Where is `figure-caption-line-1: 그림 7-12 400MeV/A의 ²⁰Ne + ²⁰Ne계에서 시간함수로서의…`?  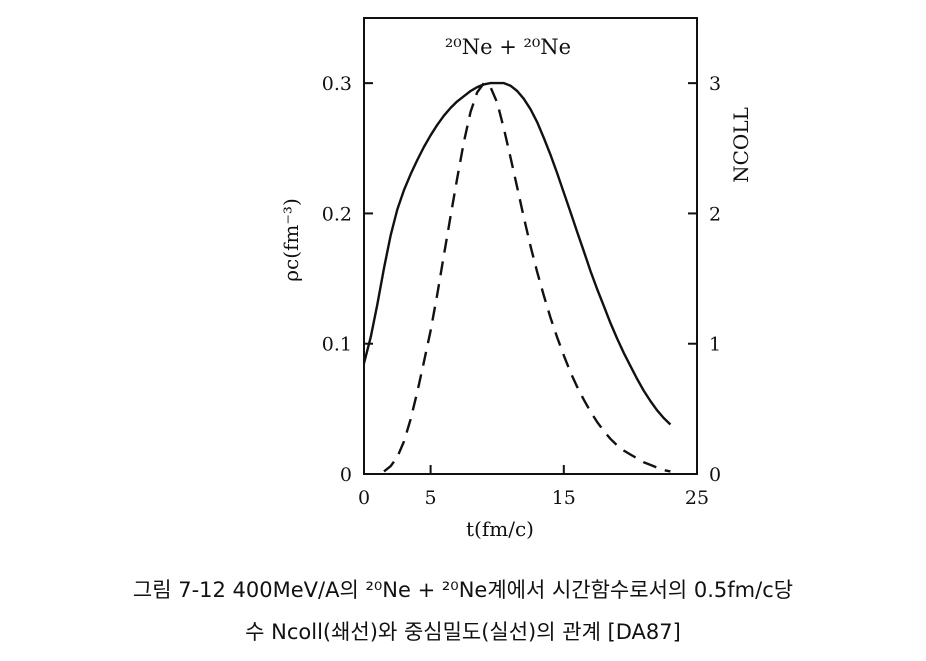
figure-caption-line-1: 그림 7-12 400MeV/A의 ²⁰Ne + ²⁰Ne계에서 시간함수로서의… is located at coordinates (463, 590).